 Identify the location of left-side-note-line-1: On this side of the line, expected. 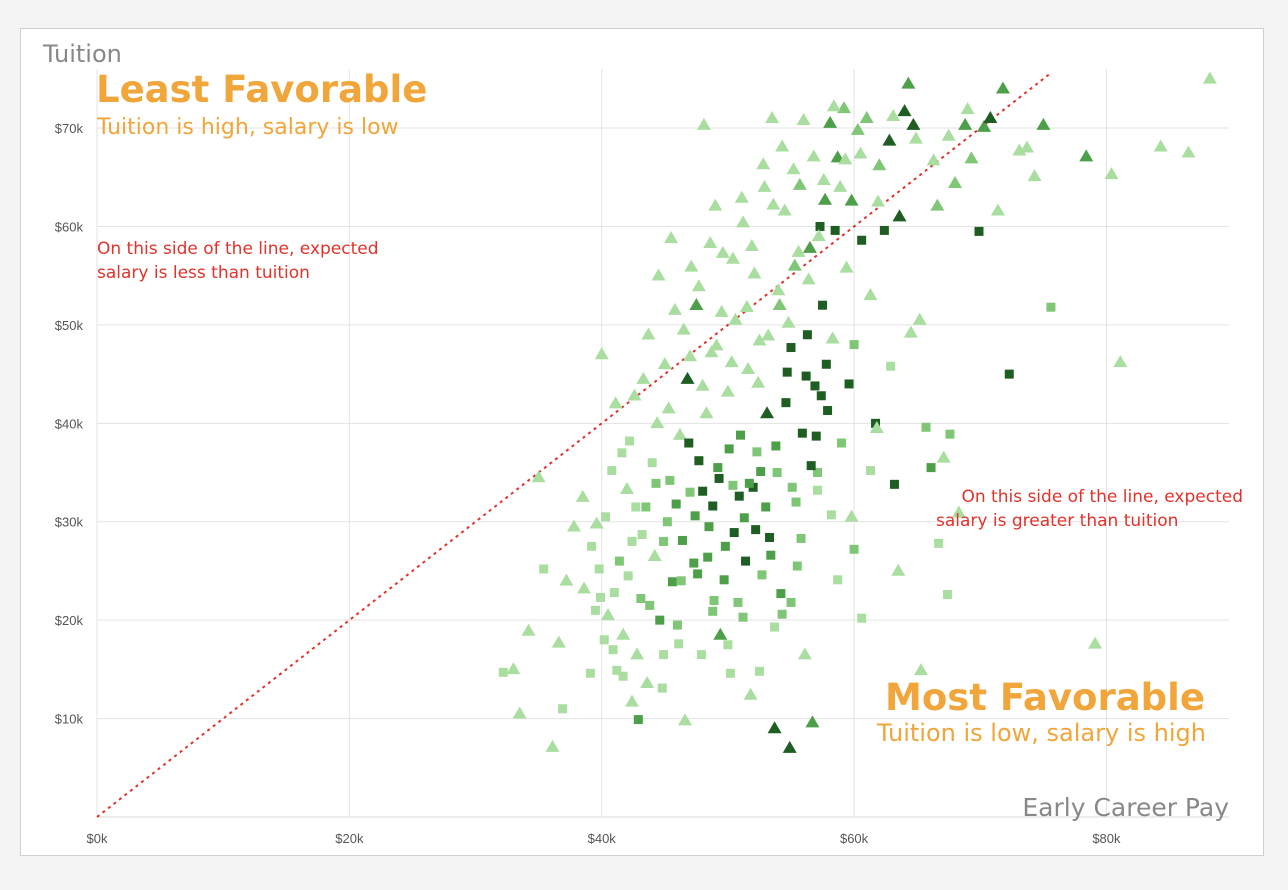
(238, 249).